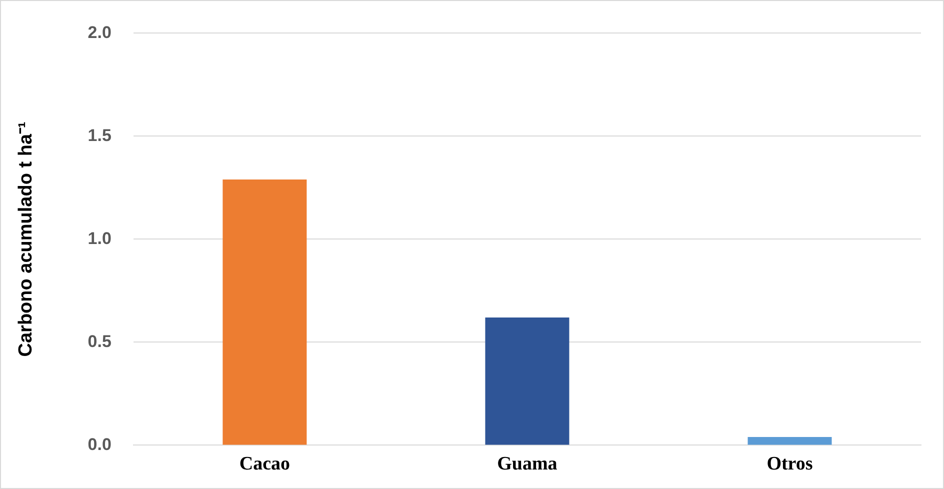 The height and width of the screenshot is (489, 944). Describe the element at coordinates (789, 464) in the screenshot. I see `x-tick-label: Otros` at that location.